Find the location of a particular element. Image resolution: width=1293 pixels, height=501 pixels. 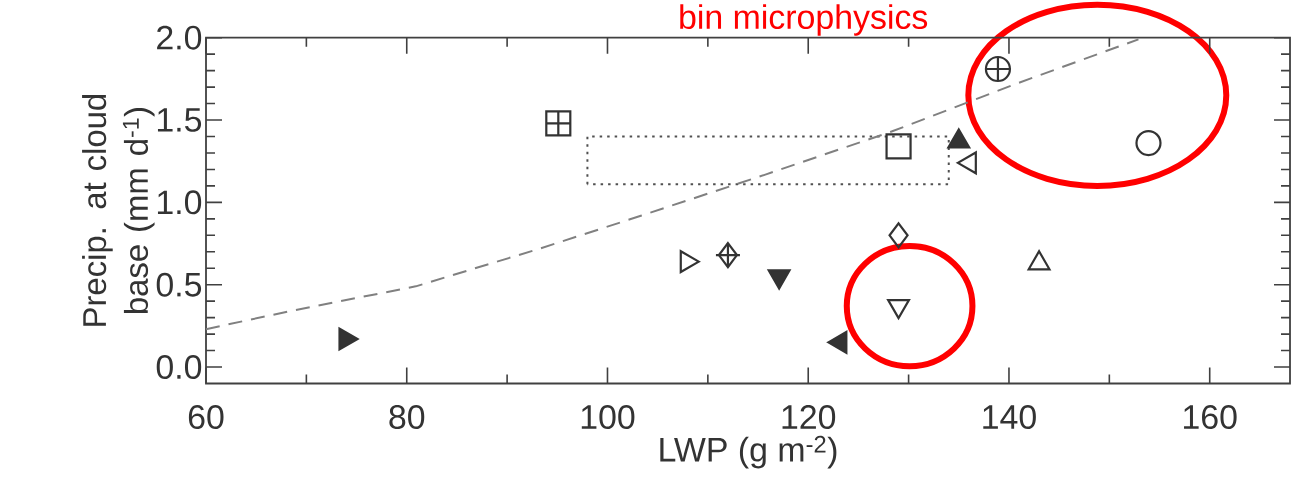

x-tick-label: 60 is located at coordinates (206, 417).